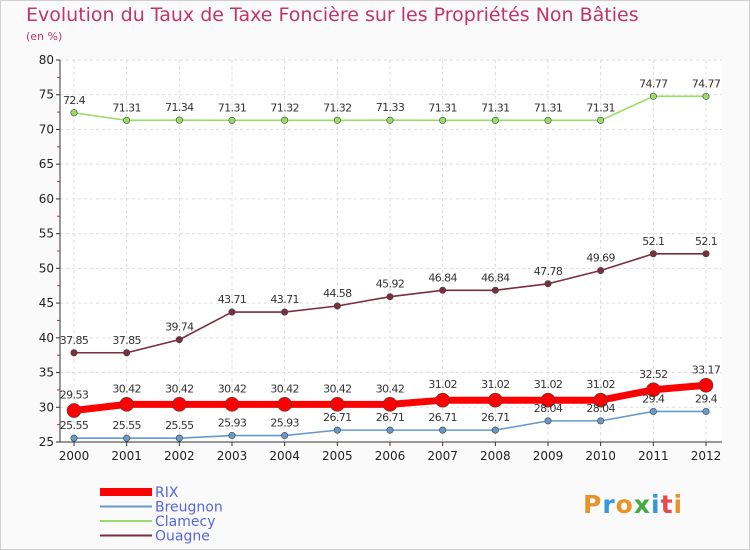 Image resolution: width=750 pixels, height=550 pixels. What do you see at coordinates (74, 456) in the screenshot?
I see `x-tick-label: 2000` at bounding box center [74, 456].